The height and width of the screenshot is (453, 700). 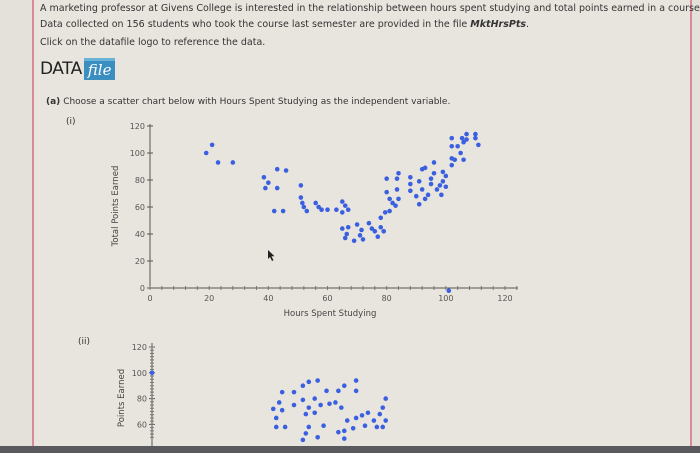 What do you see at coordinates (84, 342) in the screenshot?
I see `option-ii-radio: (ii)` at bounding box center [84, 342].